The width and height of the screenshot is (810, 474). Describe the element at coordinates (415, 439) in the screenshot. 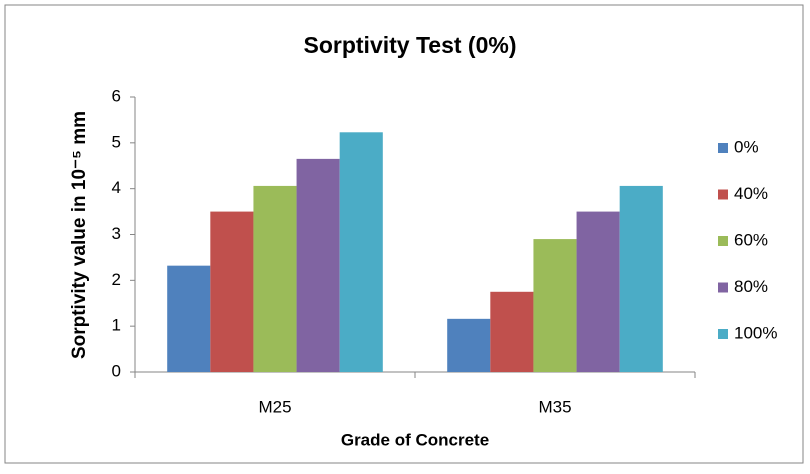

I see `x-axis-title: Grade of Concrete` at that location.